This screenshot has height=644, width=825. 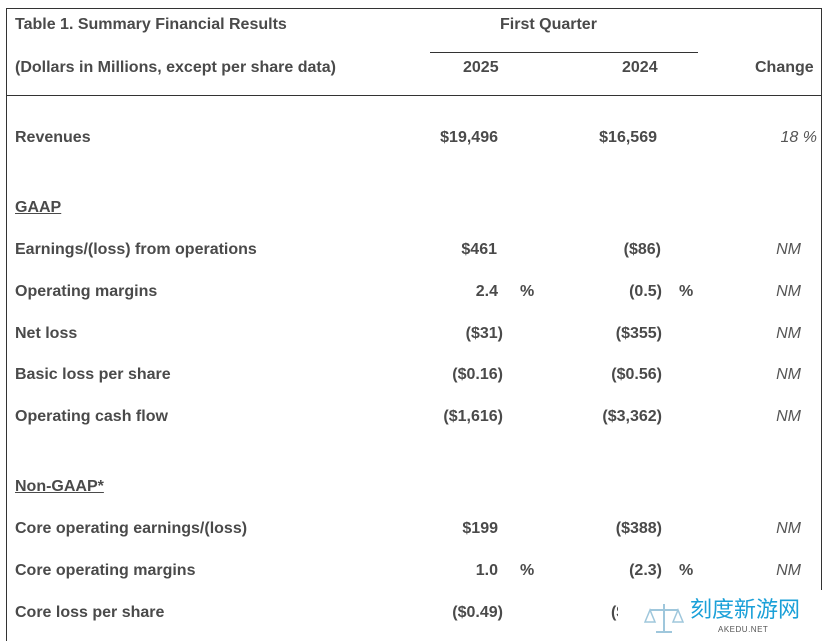 What do you see at coordinates (642, 249) in the screenshot?
I see `value-2024: ($86)` at bounding box center [642, 249].